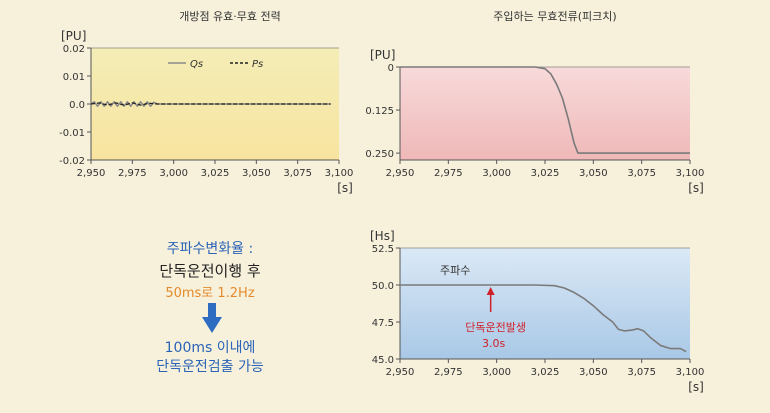 The image size is (770, 413). Describe the element at coordinates (210, 249) in the screenshot. I see `rocof-label: 주파수변화율 :` at that location.